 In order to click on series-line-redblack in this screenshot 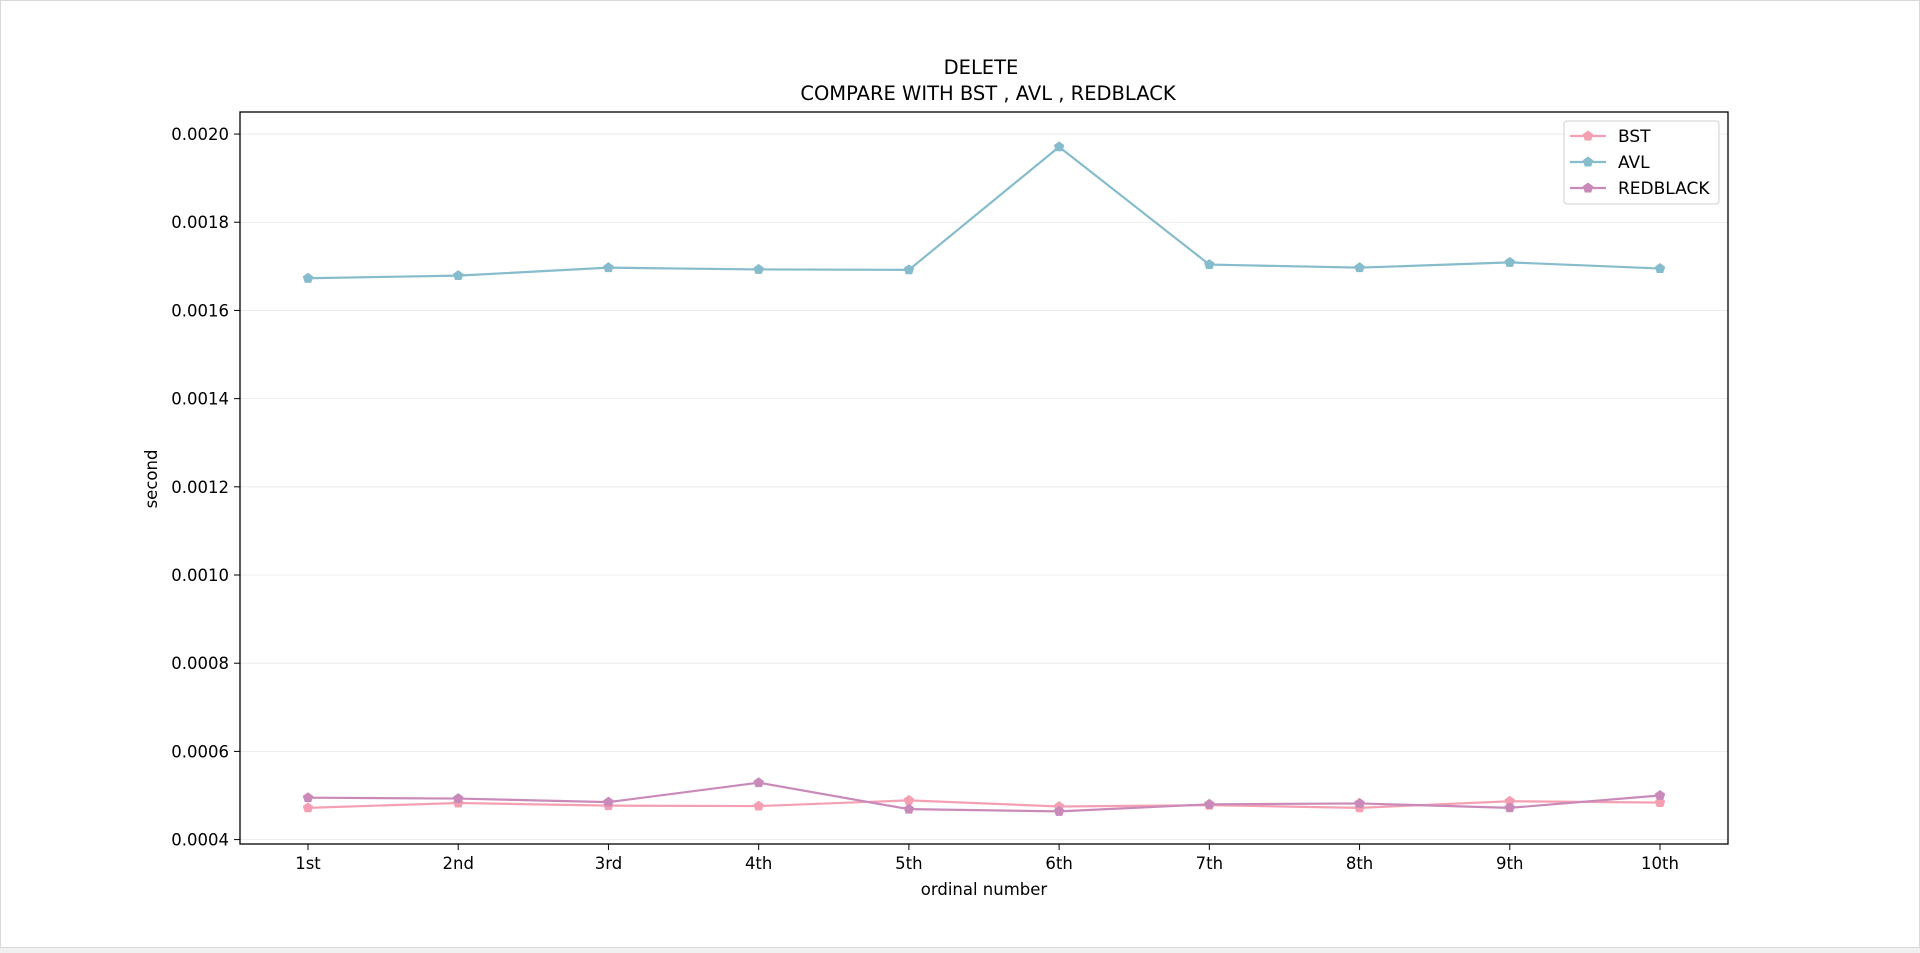, I will do `click(984, 797)`.